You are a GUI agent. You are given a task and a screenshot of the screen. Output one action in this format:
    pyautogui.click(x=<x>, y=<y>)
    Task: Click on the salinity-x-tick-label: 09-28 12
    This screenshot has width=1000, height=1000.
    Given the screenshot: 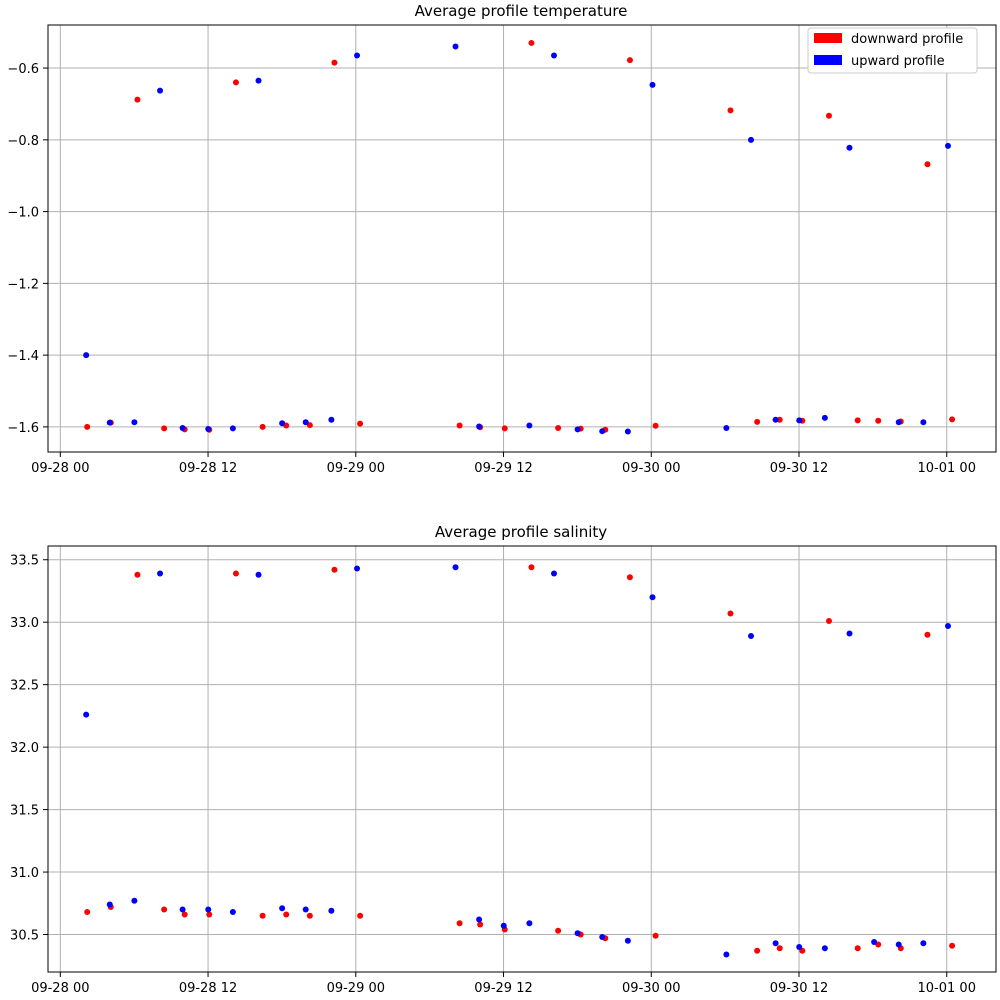 What is the action you would take?
    pyautogui.click(x=208, y=988)
    